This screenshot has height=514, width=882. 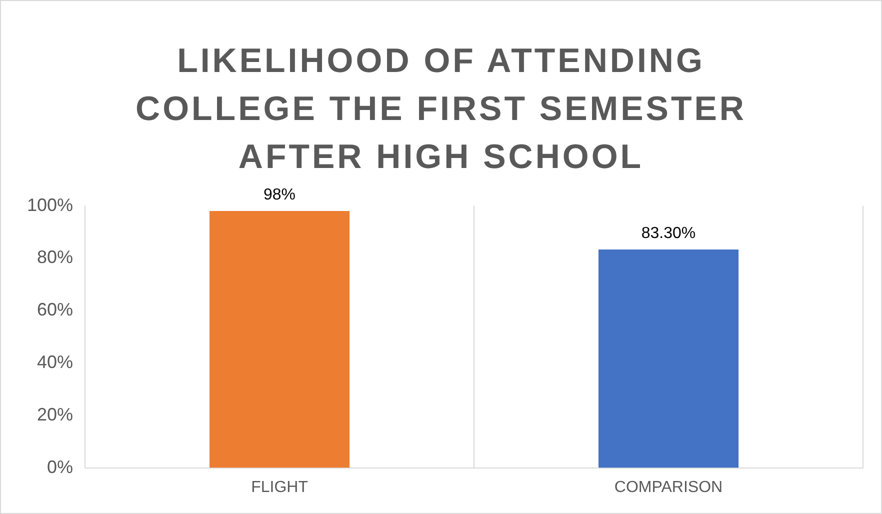 I want to click on y-tick-label: 0%, so click(x=60, y=466).